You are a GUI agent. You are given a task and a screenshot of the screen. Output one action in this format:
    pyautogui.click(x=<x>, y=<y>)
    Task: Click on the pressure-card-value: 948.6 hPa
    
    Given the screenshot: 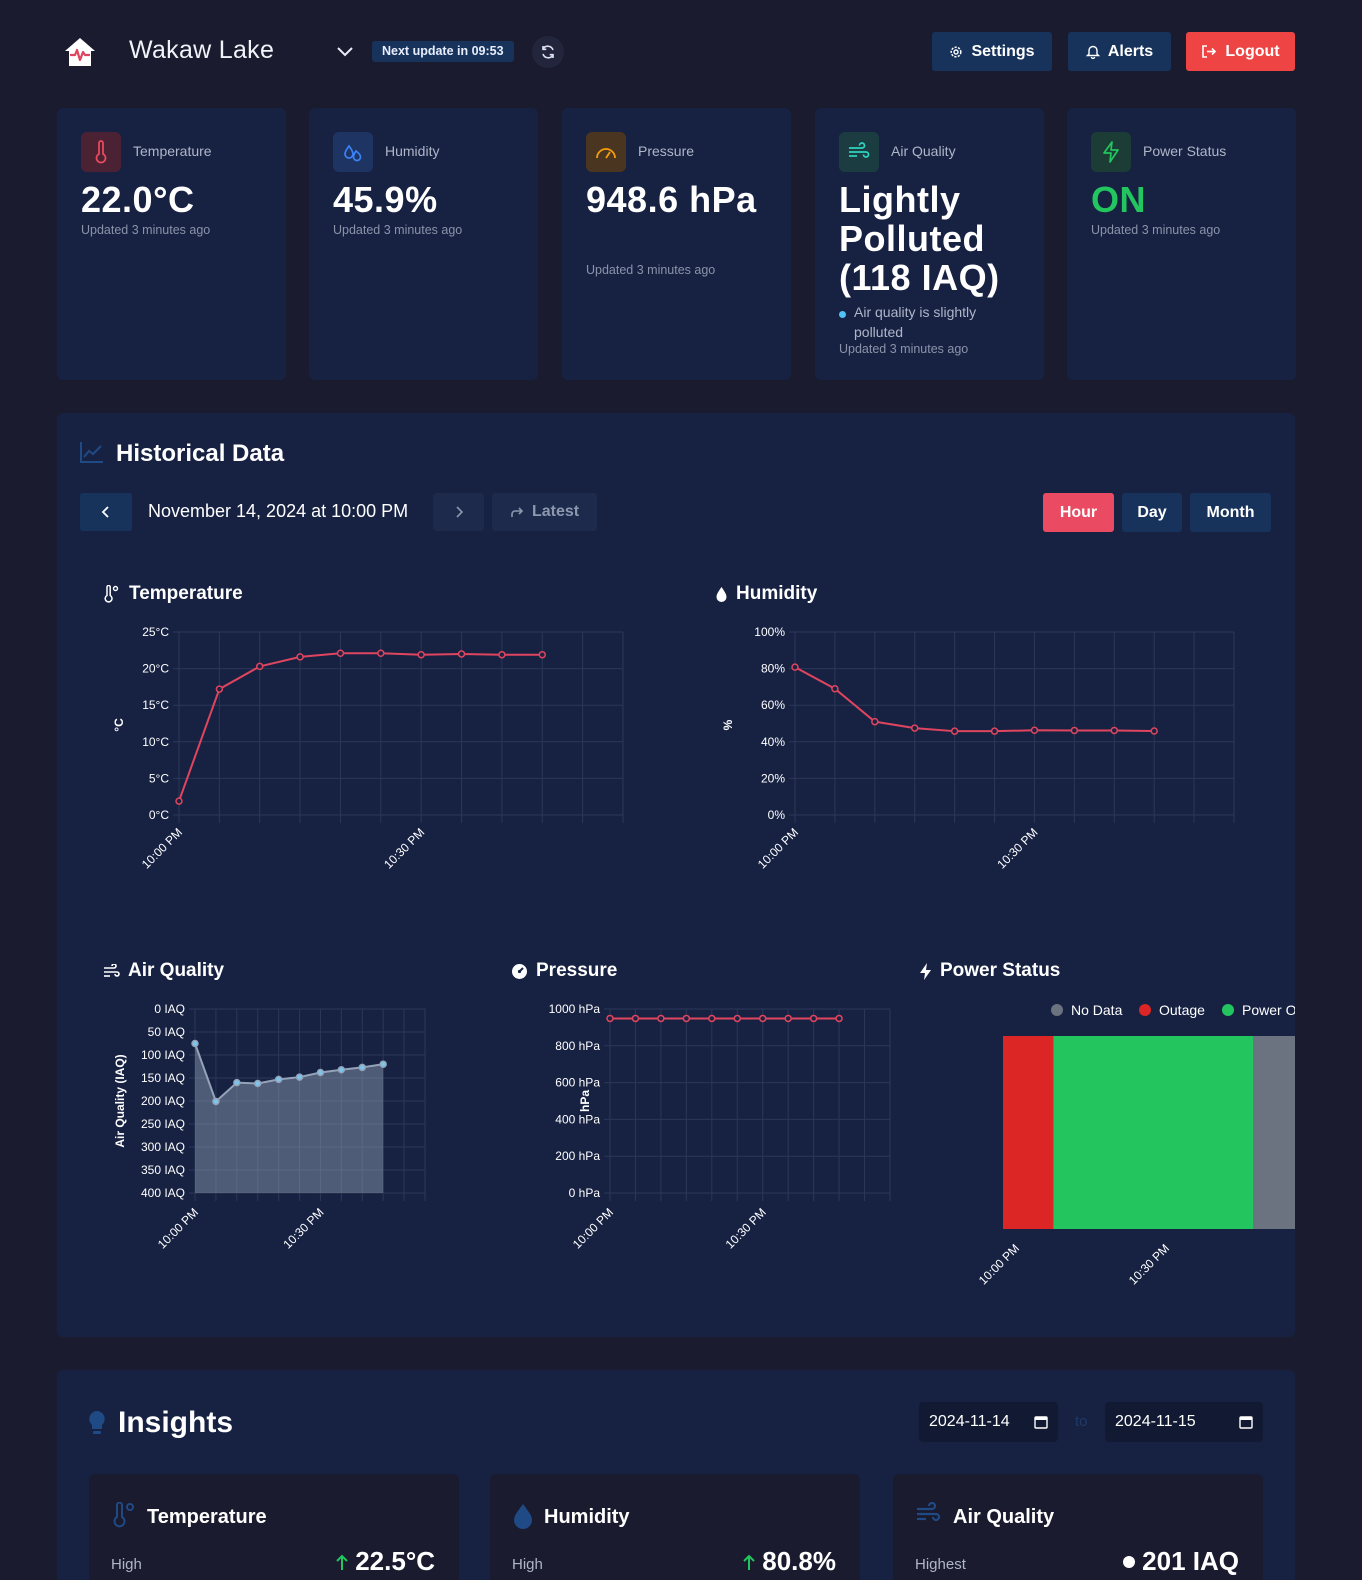 What is the action you would take?
    pyautogui.click(x=671, y=199)
    